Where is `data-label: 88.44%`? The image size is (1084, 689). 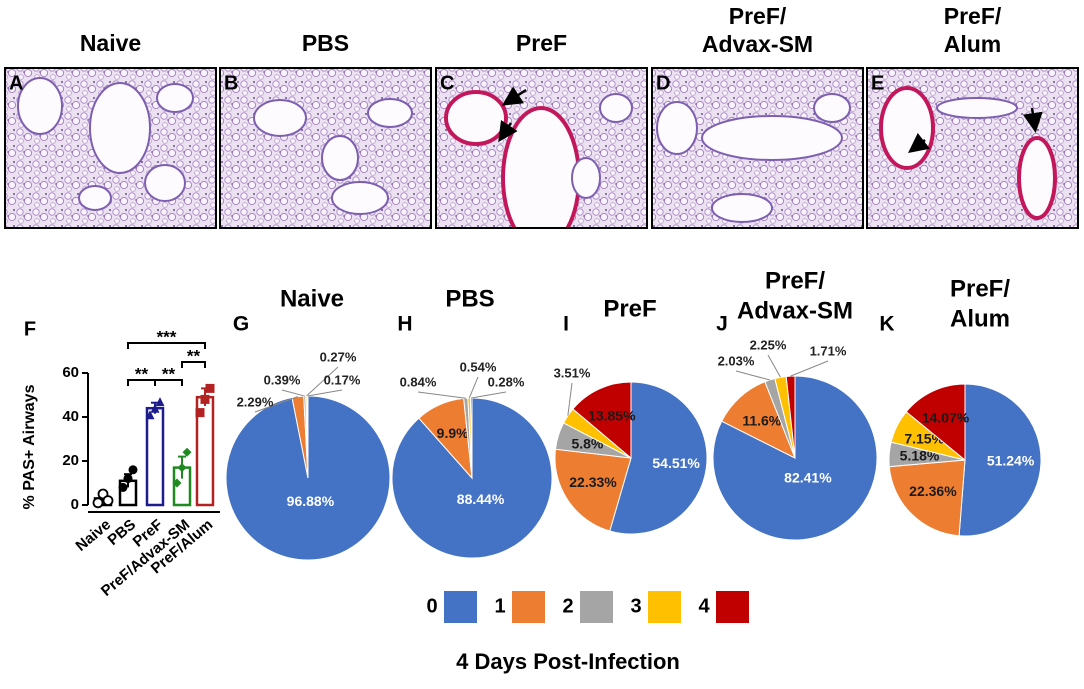
data-label: 88.44% is located at coordinates (481, 499).